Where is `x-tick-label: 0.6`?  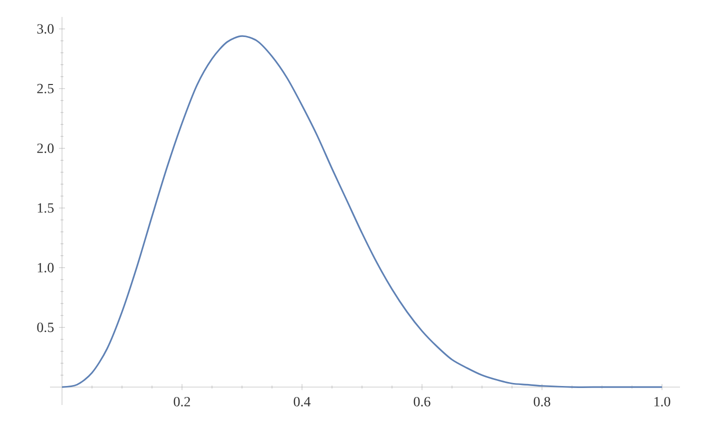
x-tick-label: 0.6 is located at coordinates (422, 401).